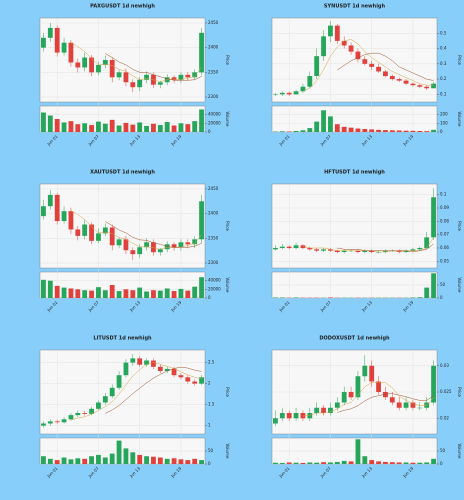  What do you see at coordinates (213, 188) in the screenshot?
I see `y-tick-label: 2450` at bounding box center [213, 188].